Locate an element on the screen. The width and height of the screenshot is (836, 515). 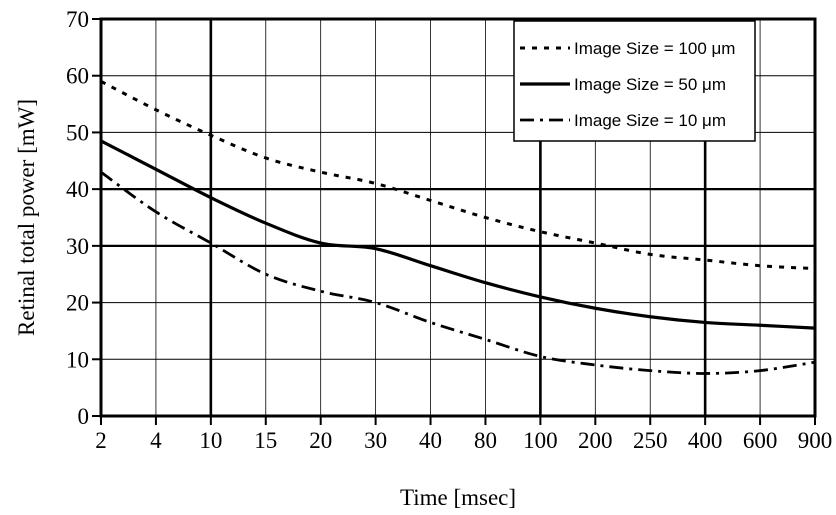
y-tick-label: 0 is located at coordinates (84, 416).